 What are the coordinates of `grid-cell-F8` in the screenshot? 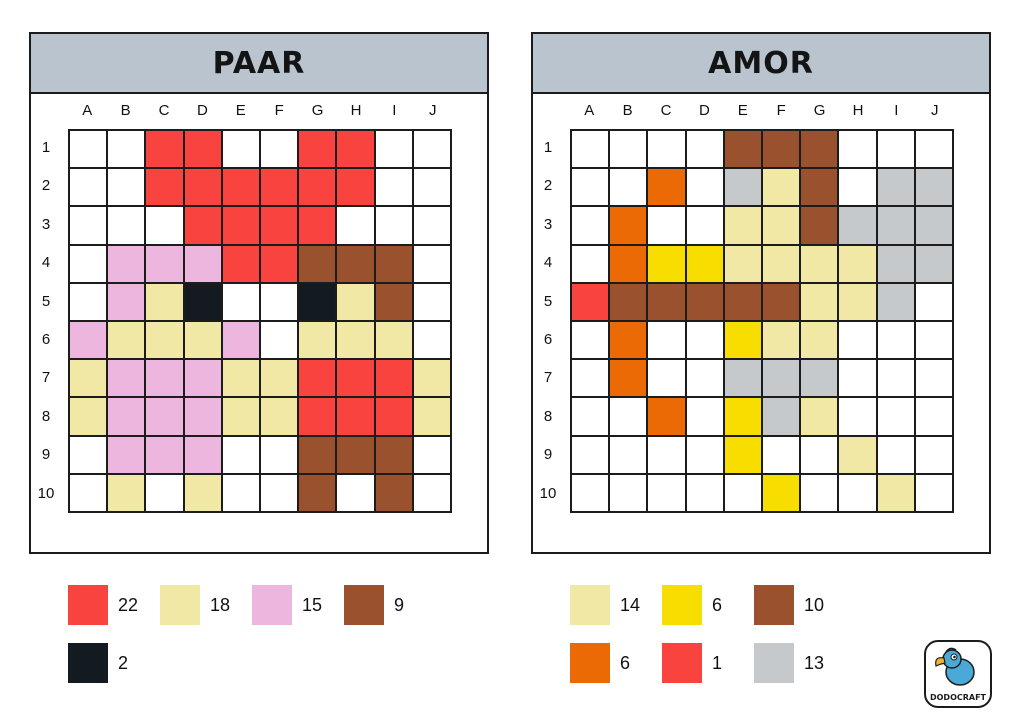 It's located at (781, 416).